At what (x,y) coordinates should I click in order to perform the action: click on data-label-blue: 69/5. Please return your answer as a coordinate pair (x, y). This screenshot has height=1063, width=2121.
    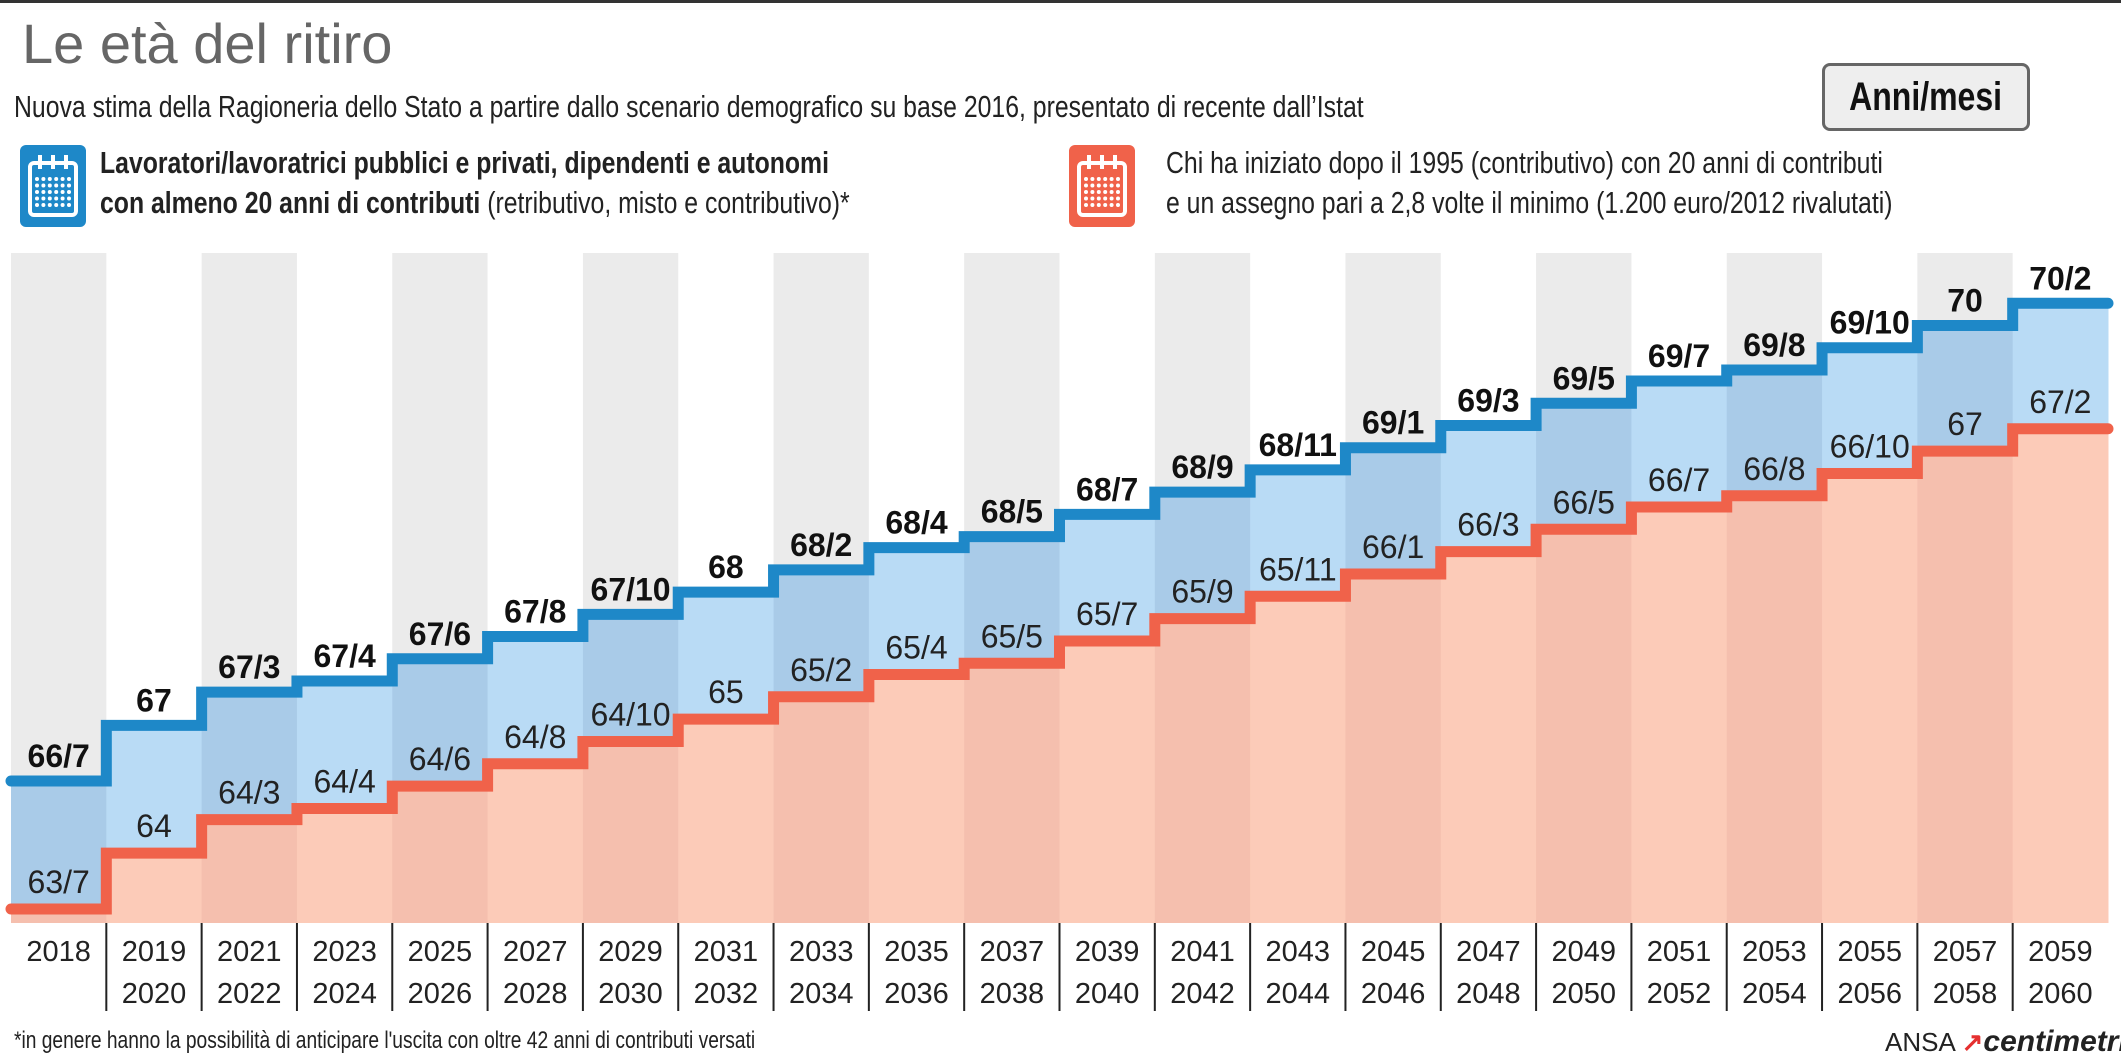
    Looking at the image, I should click on (1584, 378).